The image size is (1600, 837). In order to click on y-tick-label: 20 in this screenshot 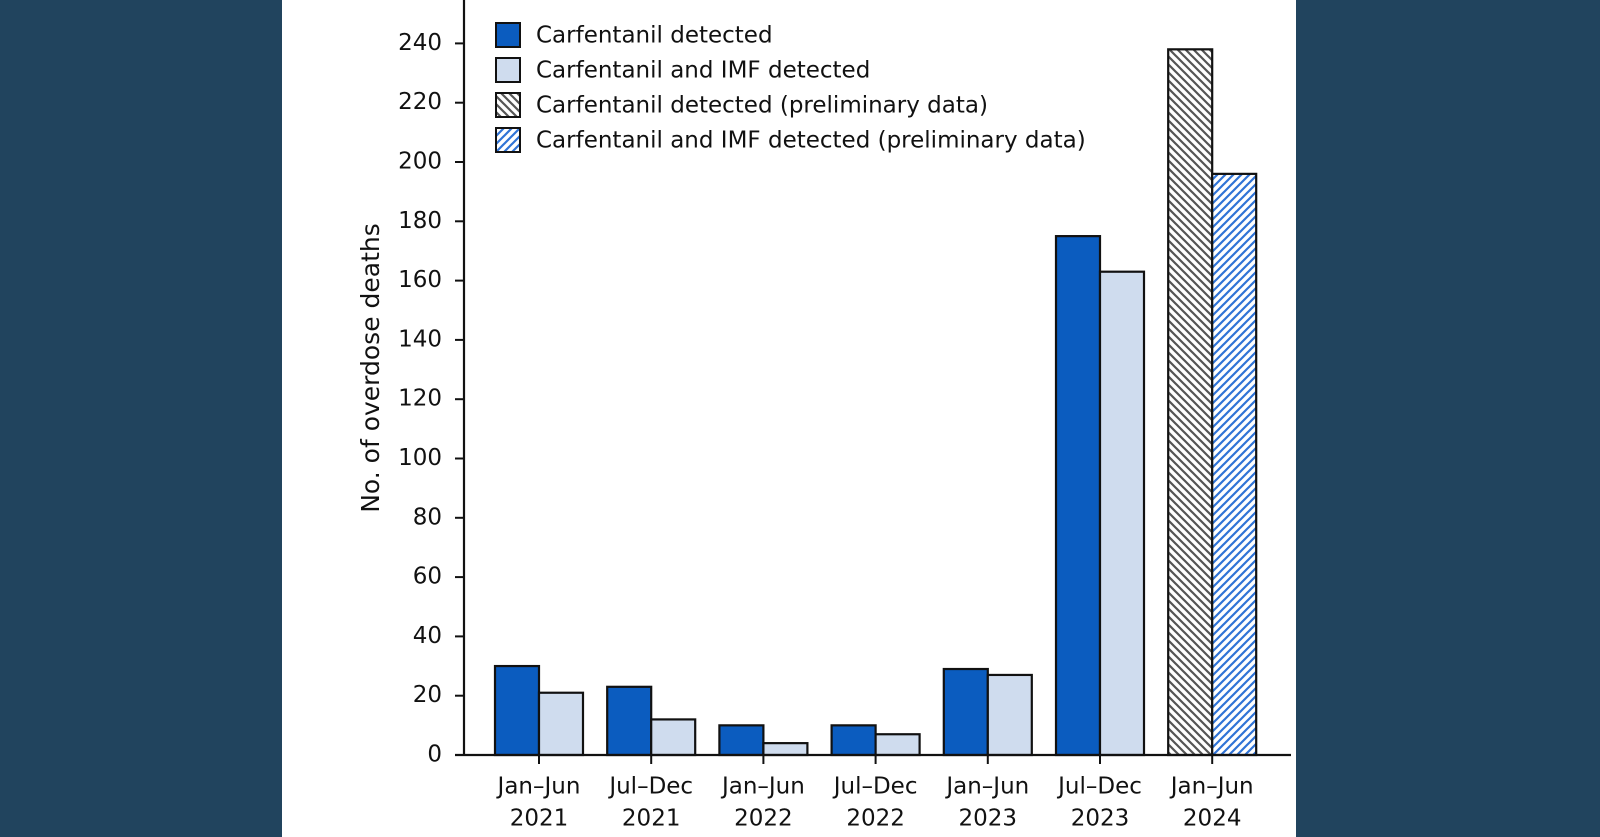, I will do `click(427, 695)`.